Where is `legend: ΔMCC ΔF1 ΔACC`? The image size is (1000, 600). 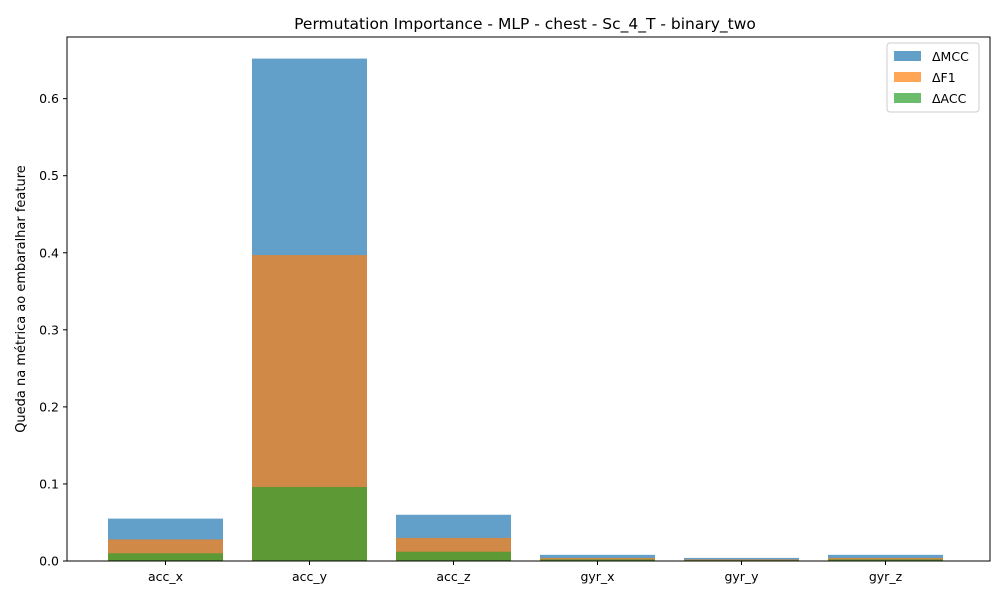 legend: ΔMCC ΔF1 ΔACC is located at coordinates (933, 77).